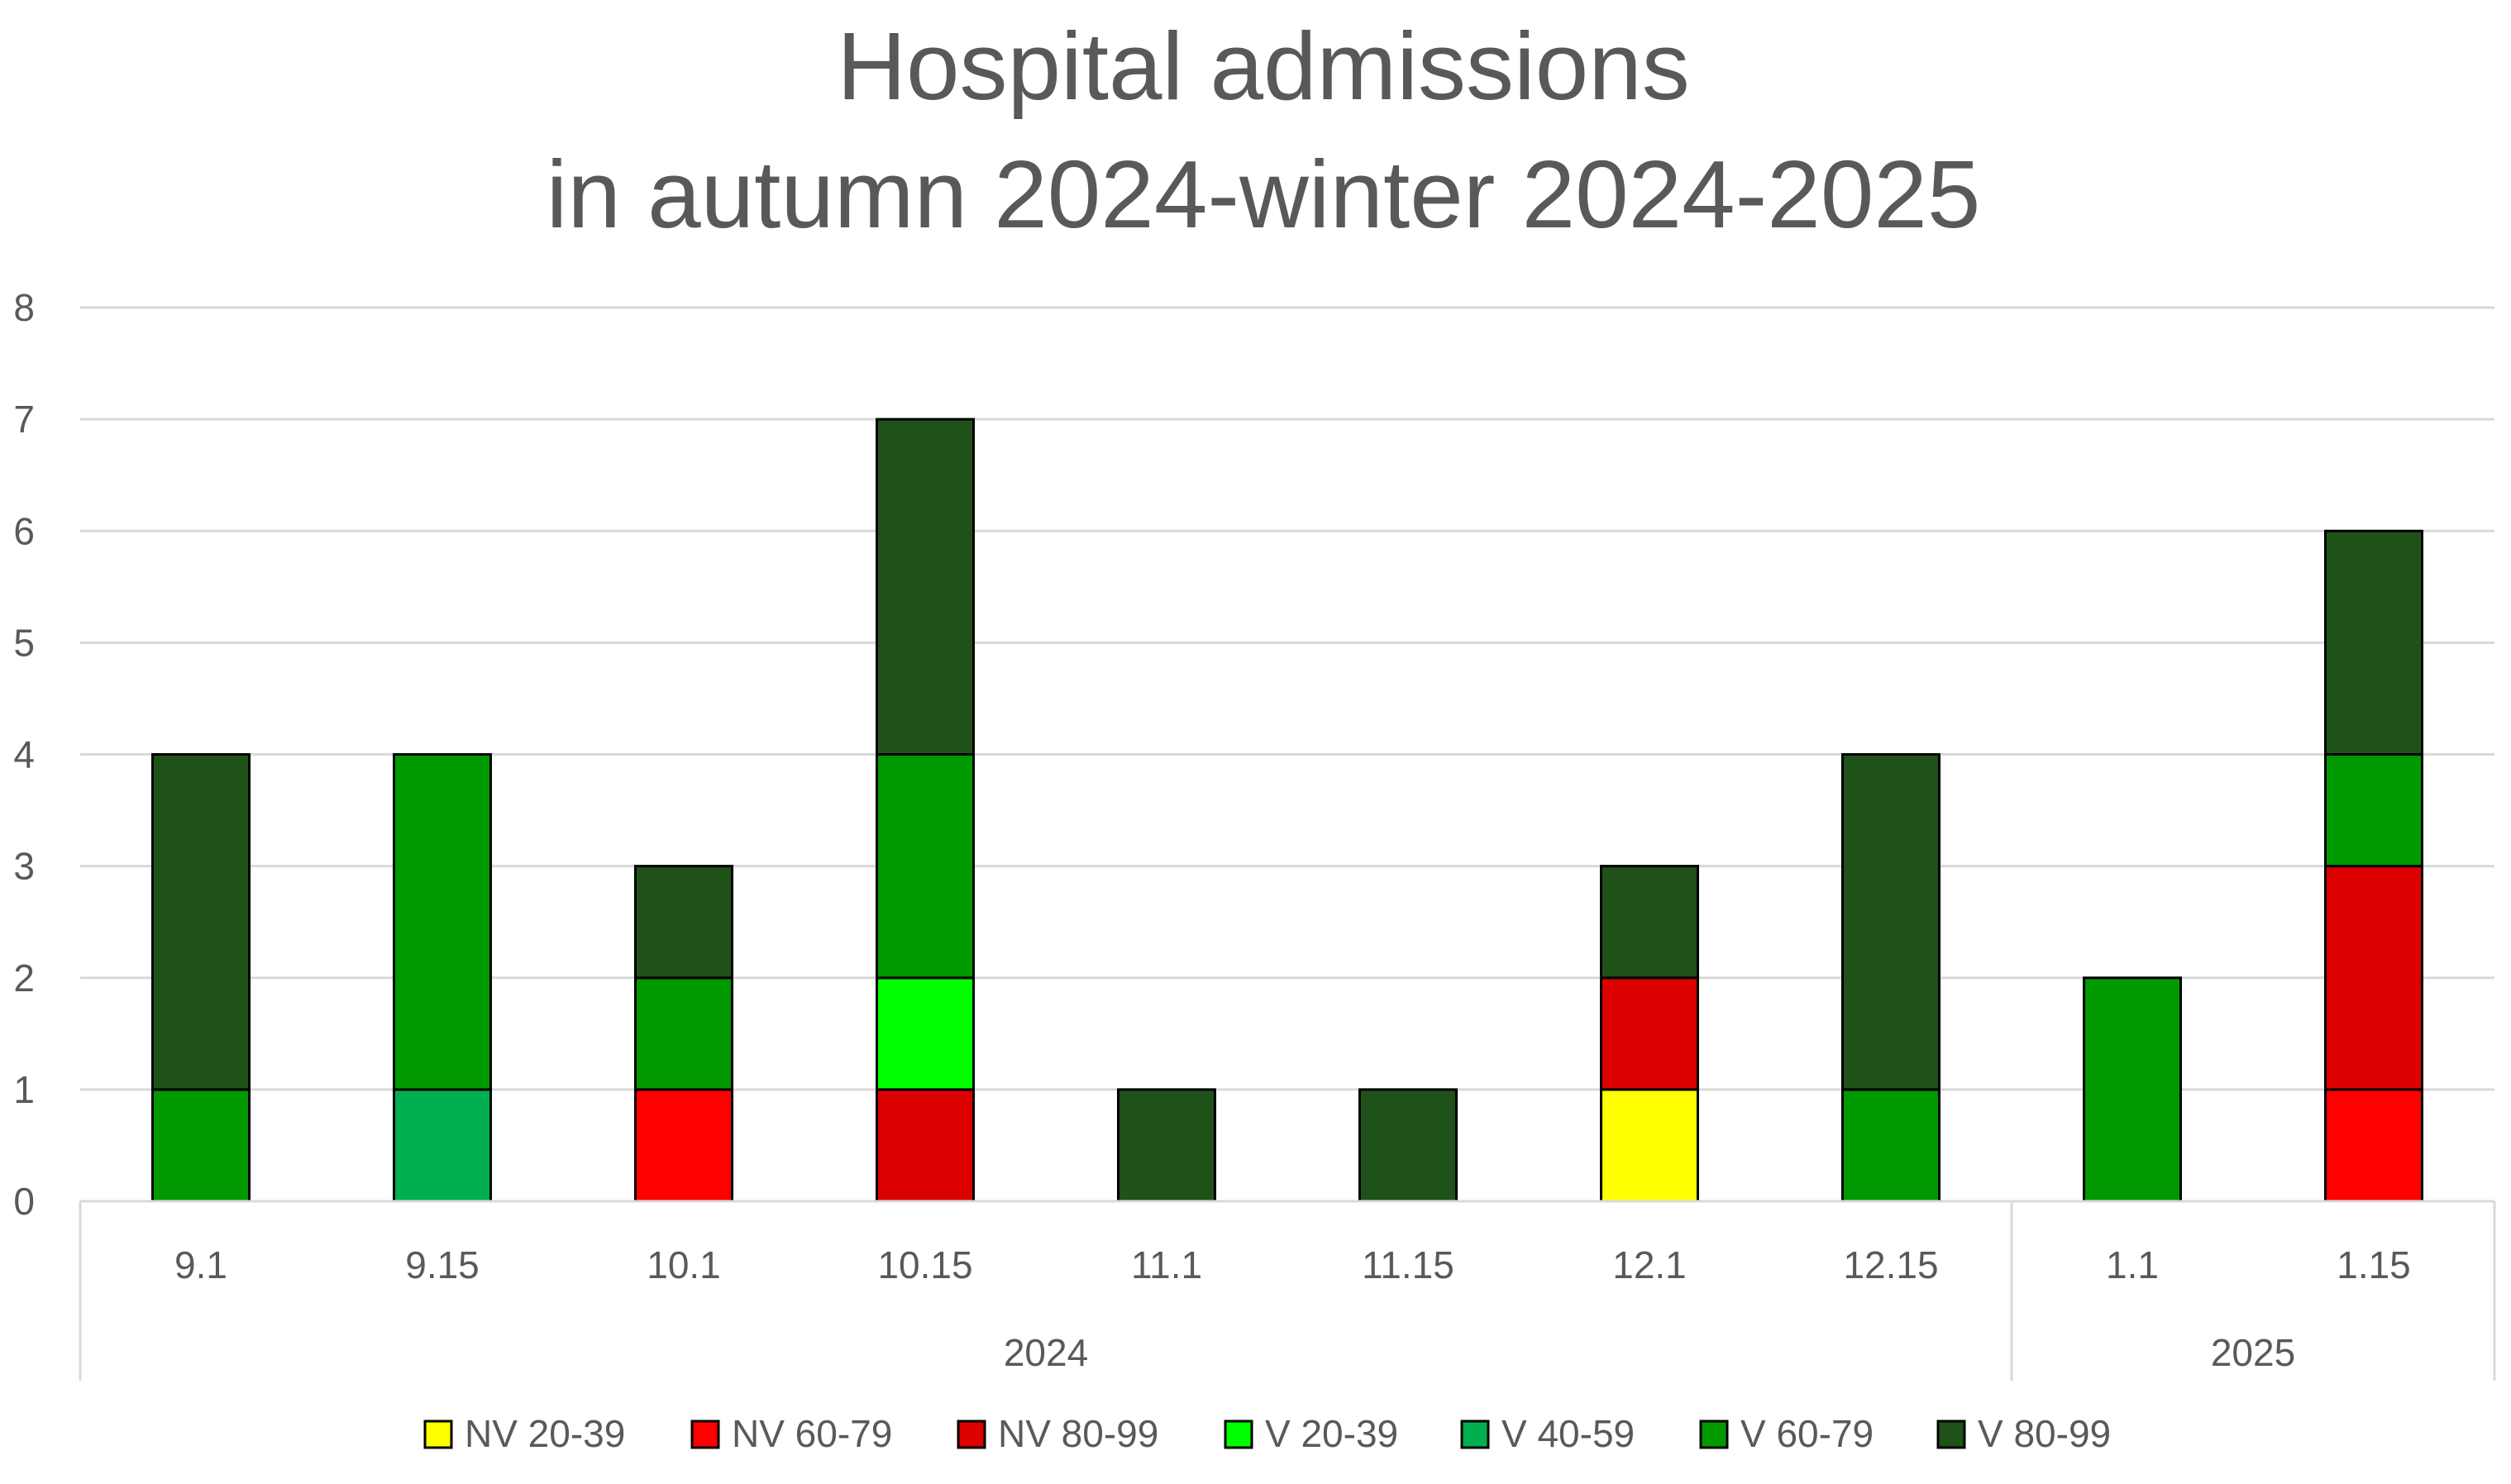 The image size is (2511, 1484). What do you see at coordinates (1408, 1146) in the screenshot?
I see `bar-segment-11.15-v-80-99` at bounding box center [1408, 1146].